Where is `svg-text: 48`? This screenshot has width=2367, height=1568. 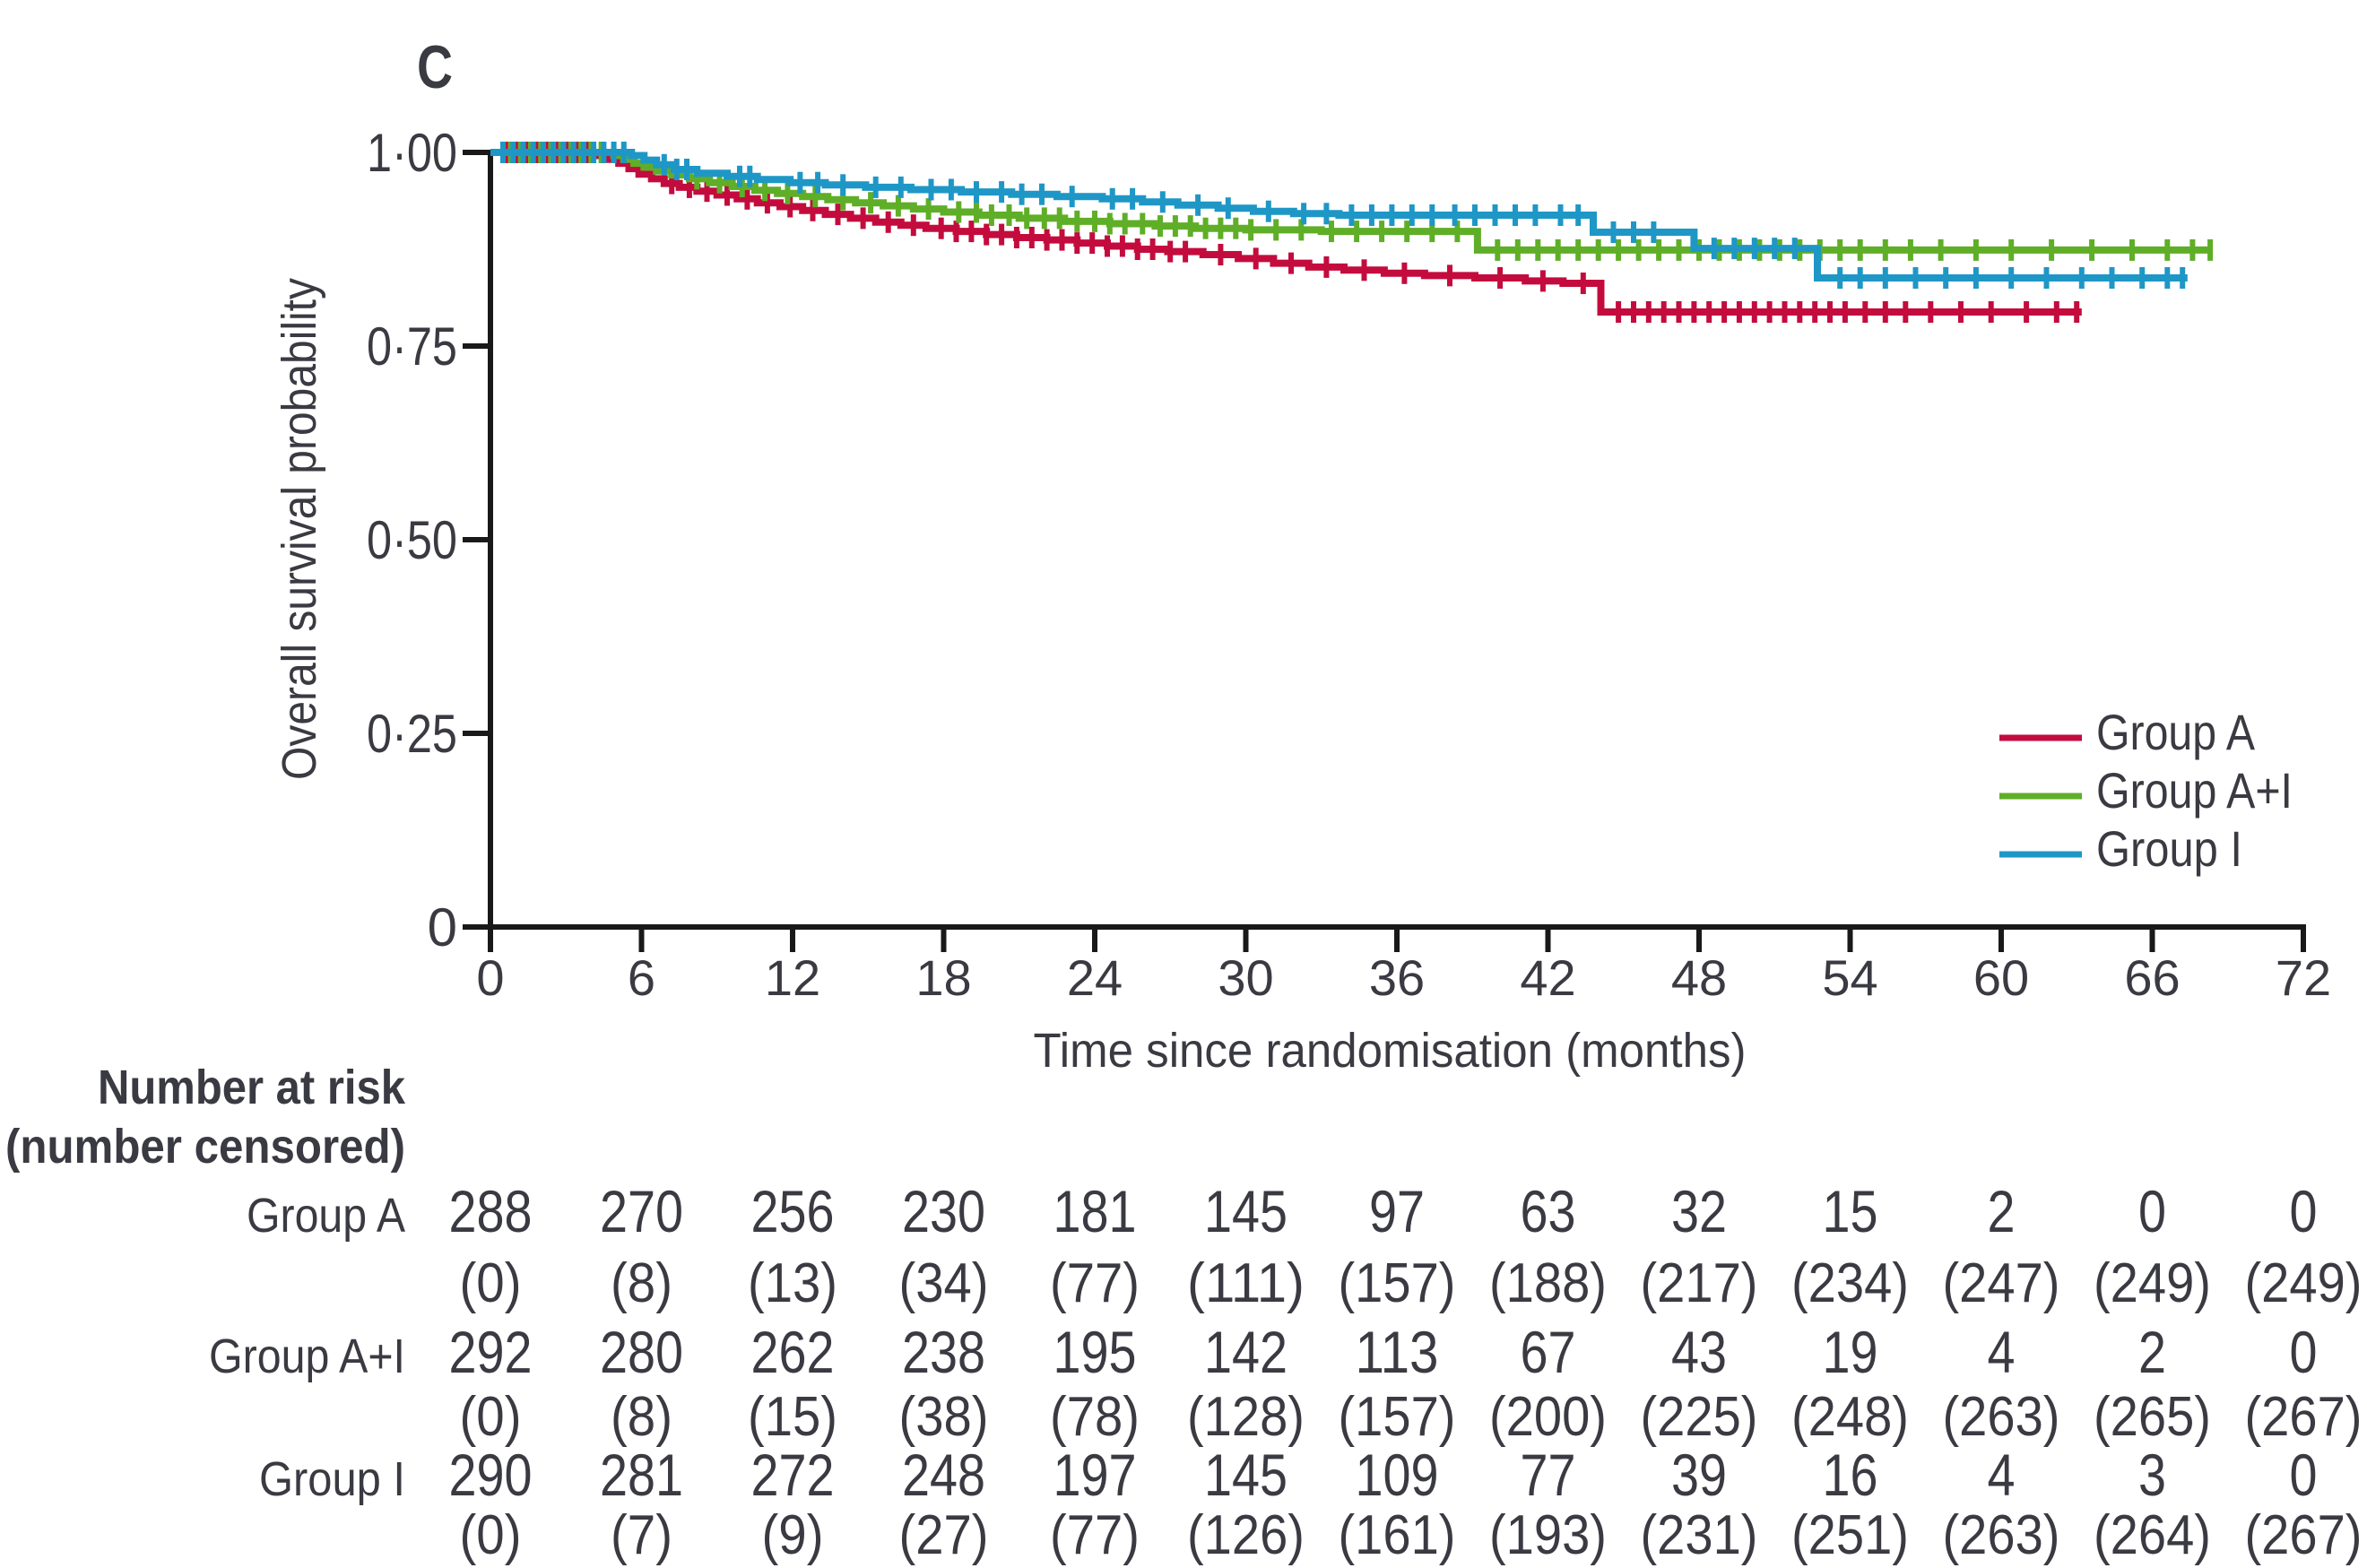 svg-text: 48 is located at coordinates (1699, 977).